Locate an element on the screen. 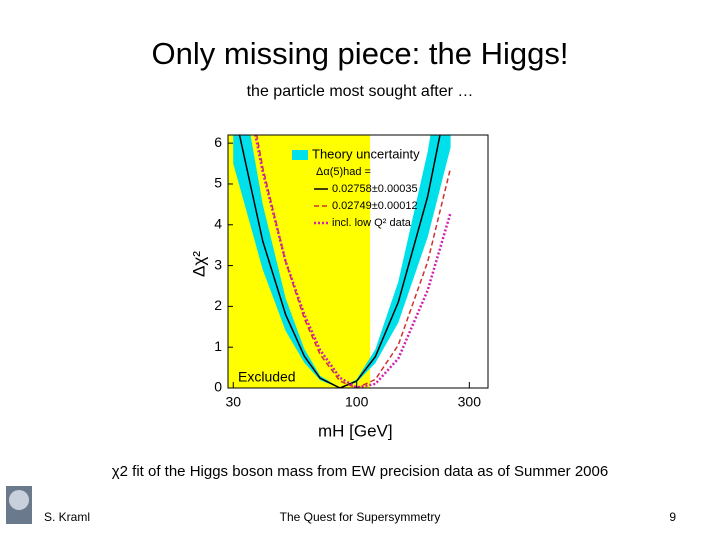 The width and height of the screenshot is (720, 540). page-number: 9 is located at coordinates (672, 517).